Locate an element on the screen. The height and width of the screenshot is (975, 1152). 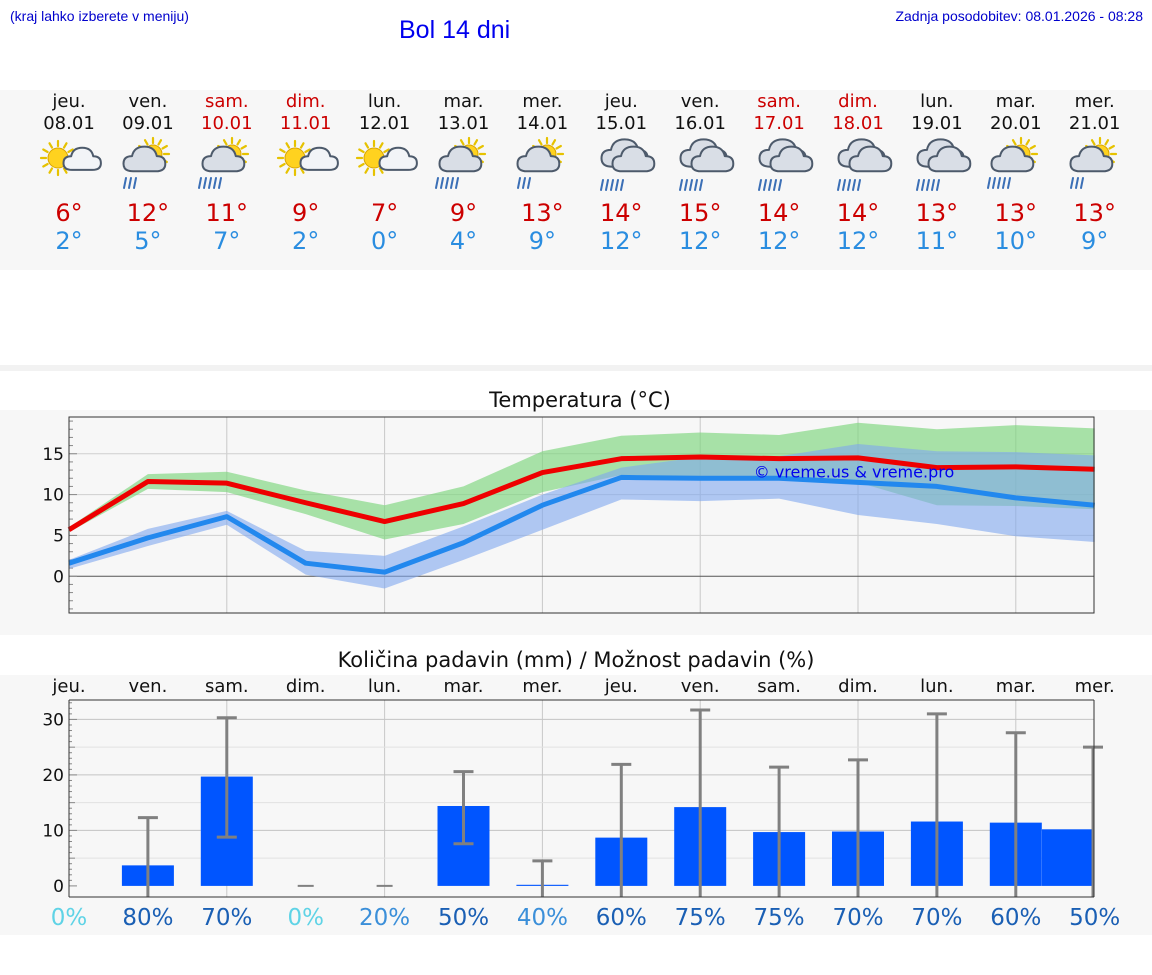
precip-ytick-label: 20 is located at coordinates (53, 776).